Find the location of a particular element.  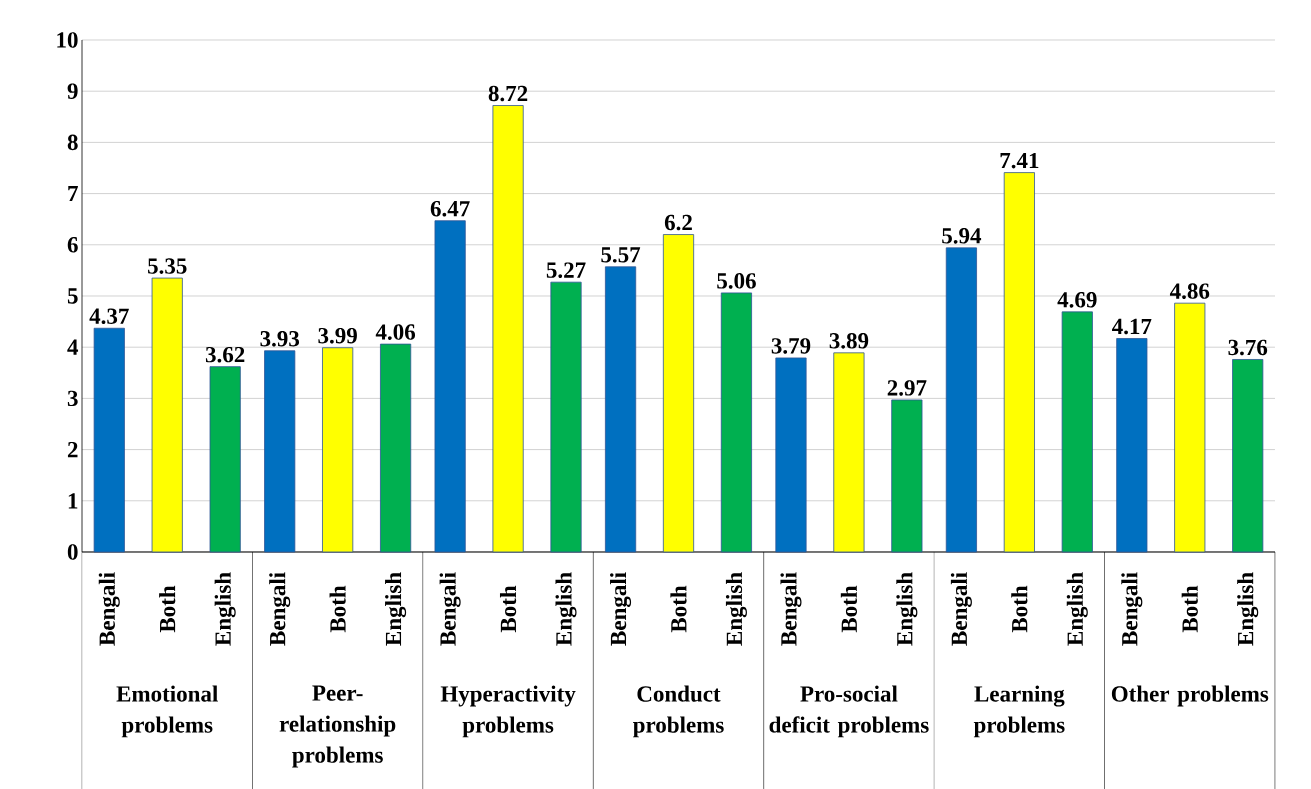

data-label: 3.76 is located at coordinates (1248, 347).